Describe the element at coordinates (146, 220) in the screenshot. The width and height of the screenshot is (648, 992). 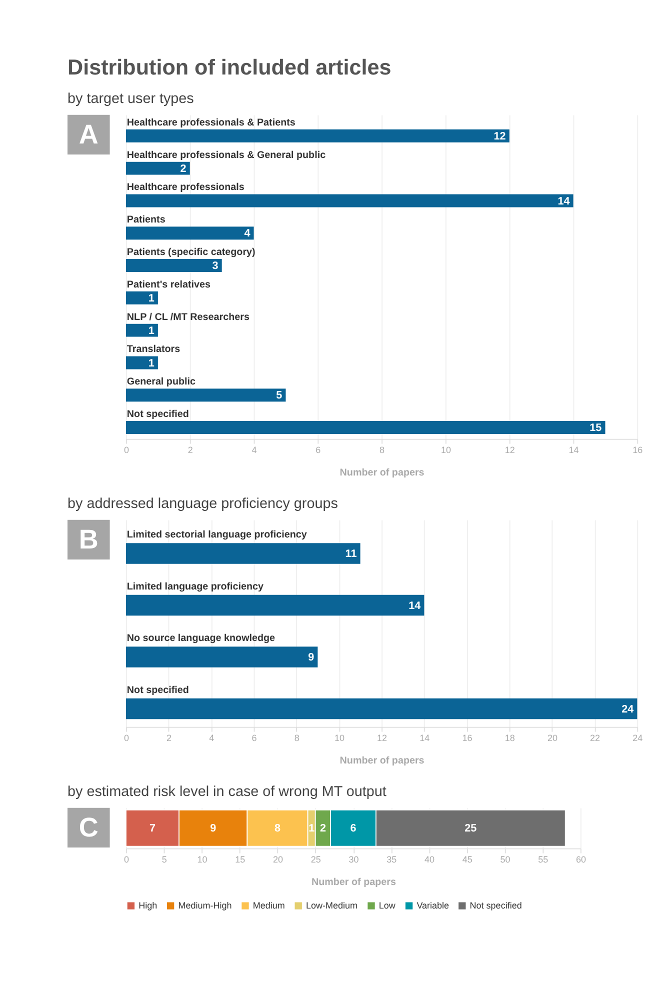
I see `y-tick-label: Patients` at that location.